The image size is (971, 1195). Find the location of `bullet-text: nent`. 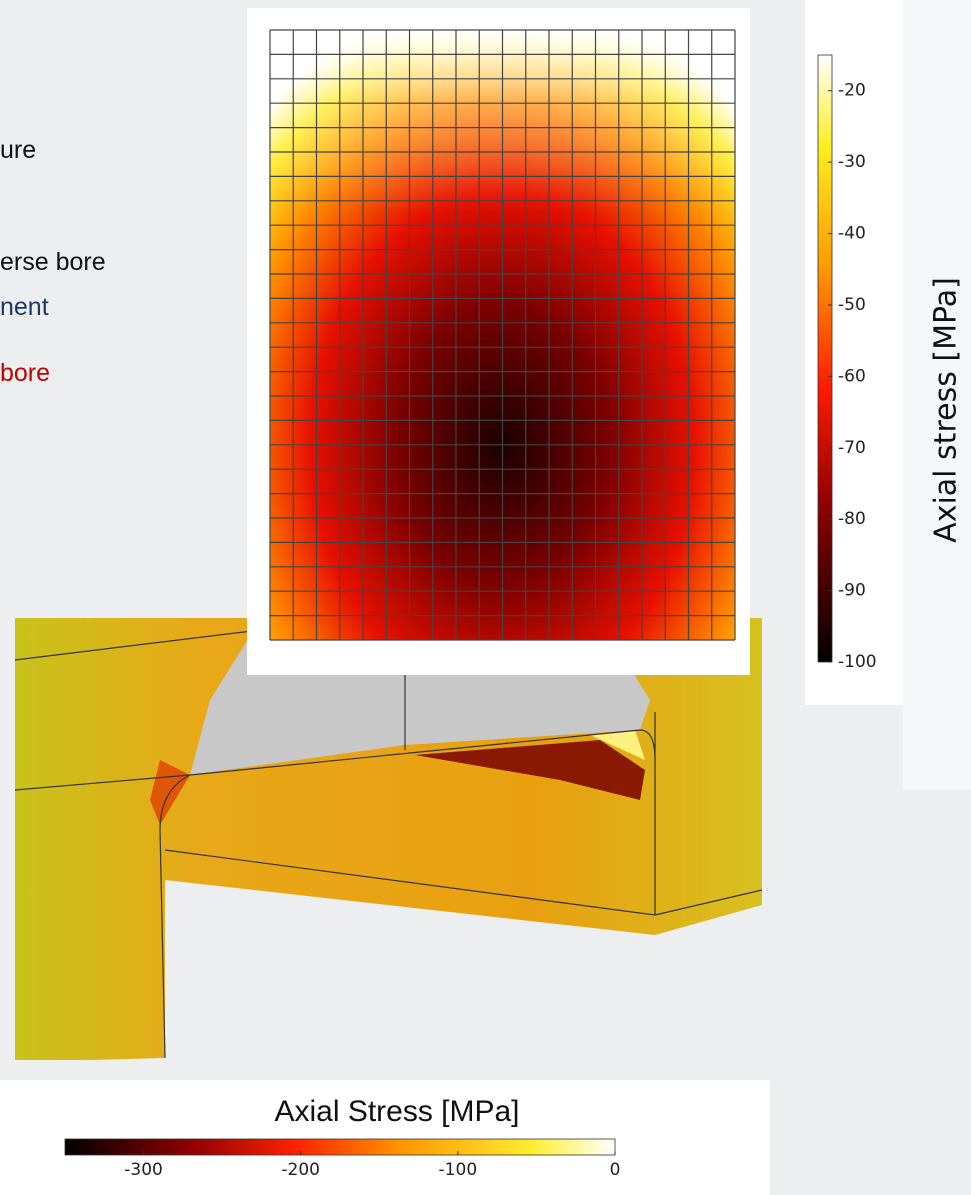

bullet-text: nent is located at coordinates (24, 307).